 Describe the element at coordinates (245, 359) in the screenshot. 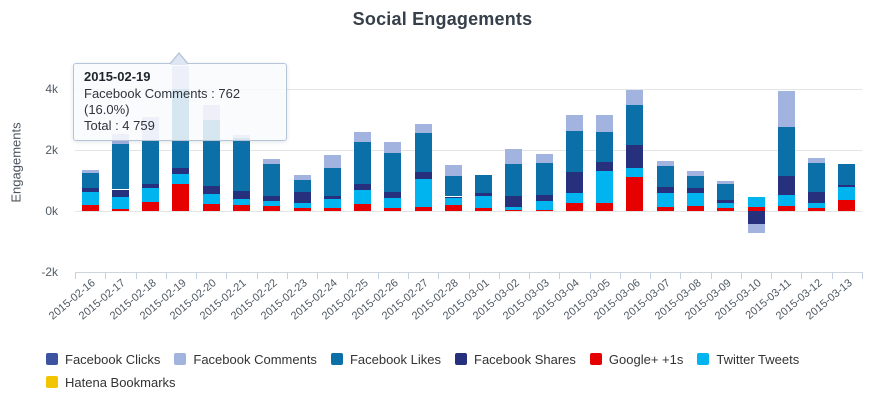

I see `legend-item-facebook-comments: Facebook Comments` at that location.